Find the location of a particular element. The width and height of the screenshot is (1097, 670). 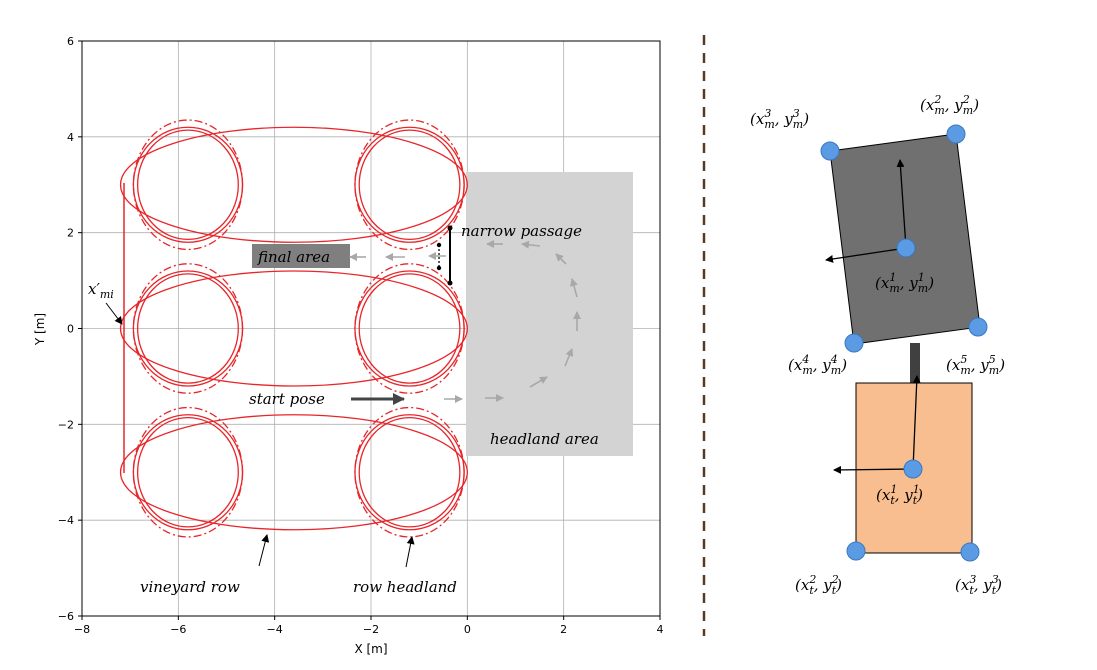

tractor-point-m3 is located at coordinates (830, 151).